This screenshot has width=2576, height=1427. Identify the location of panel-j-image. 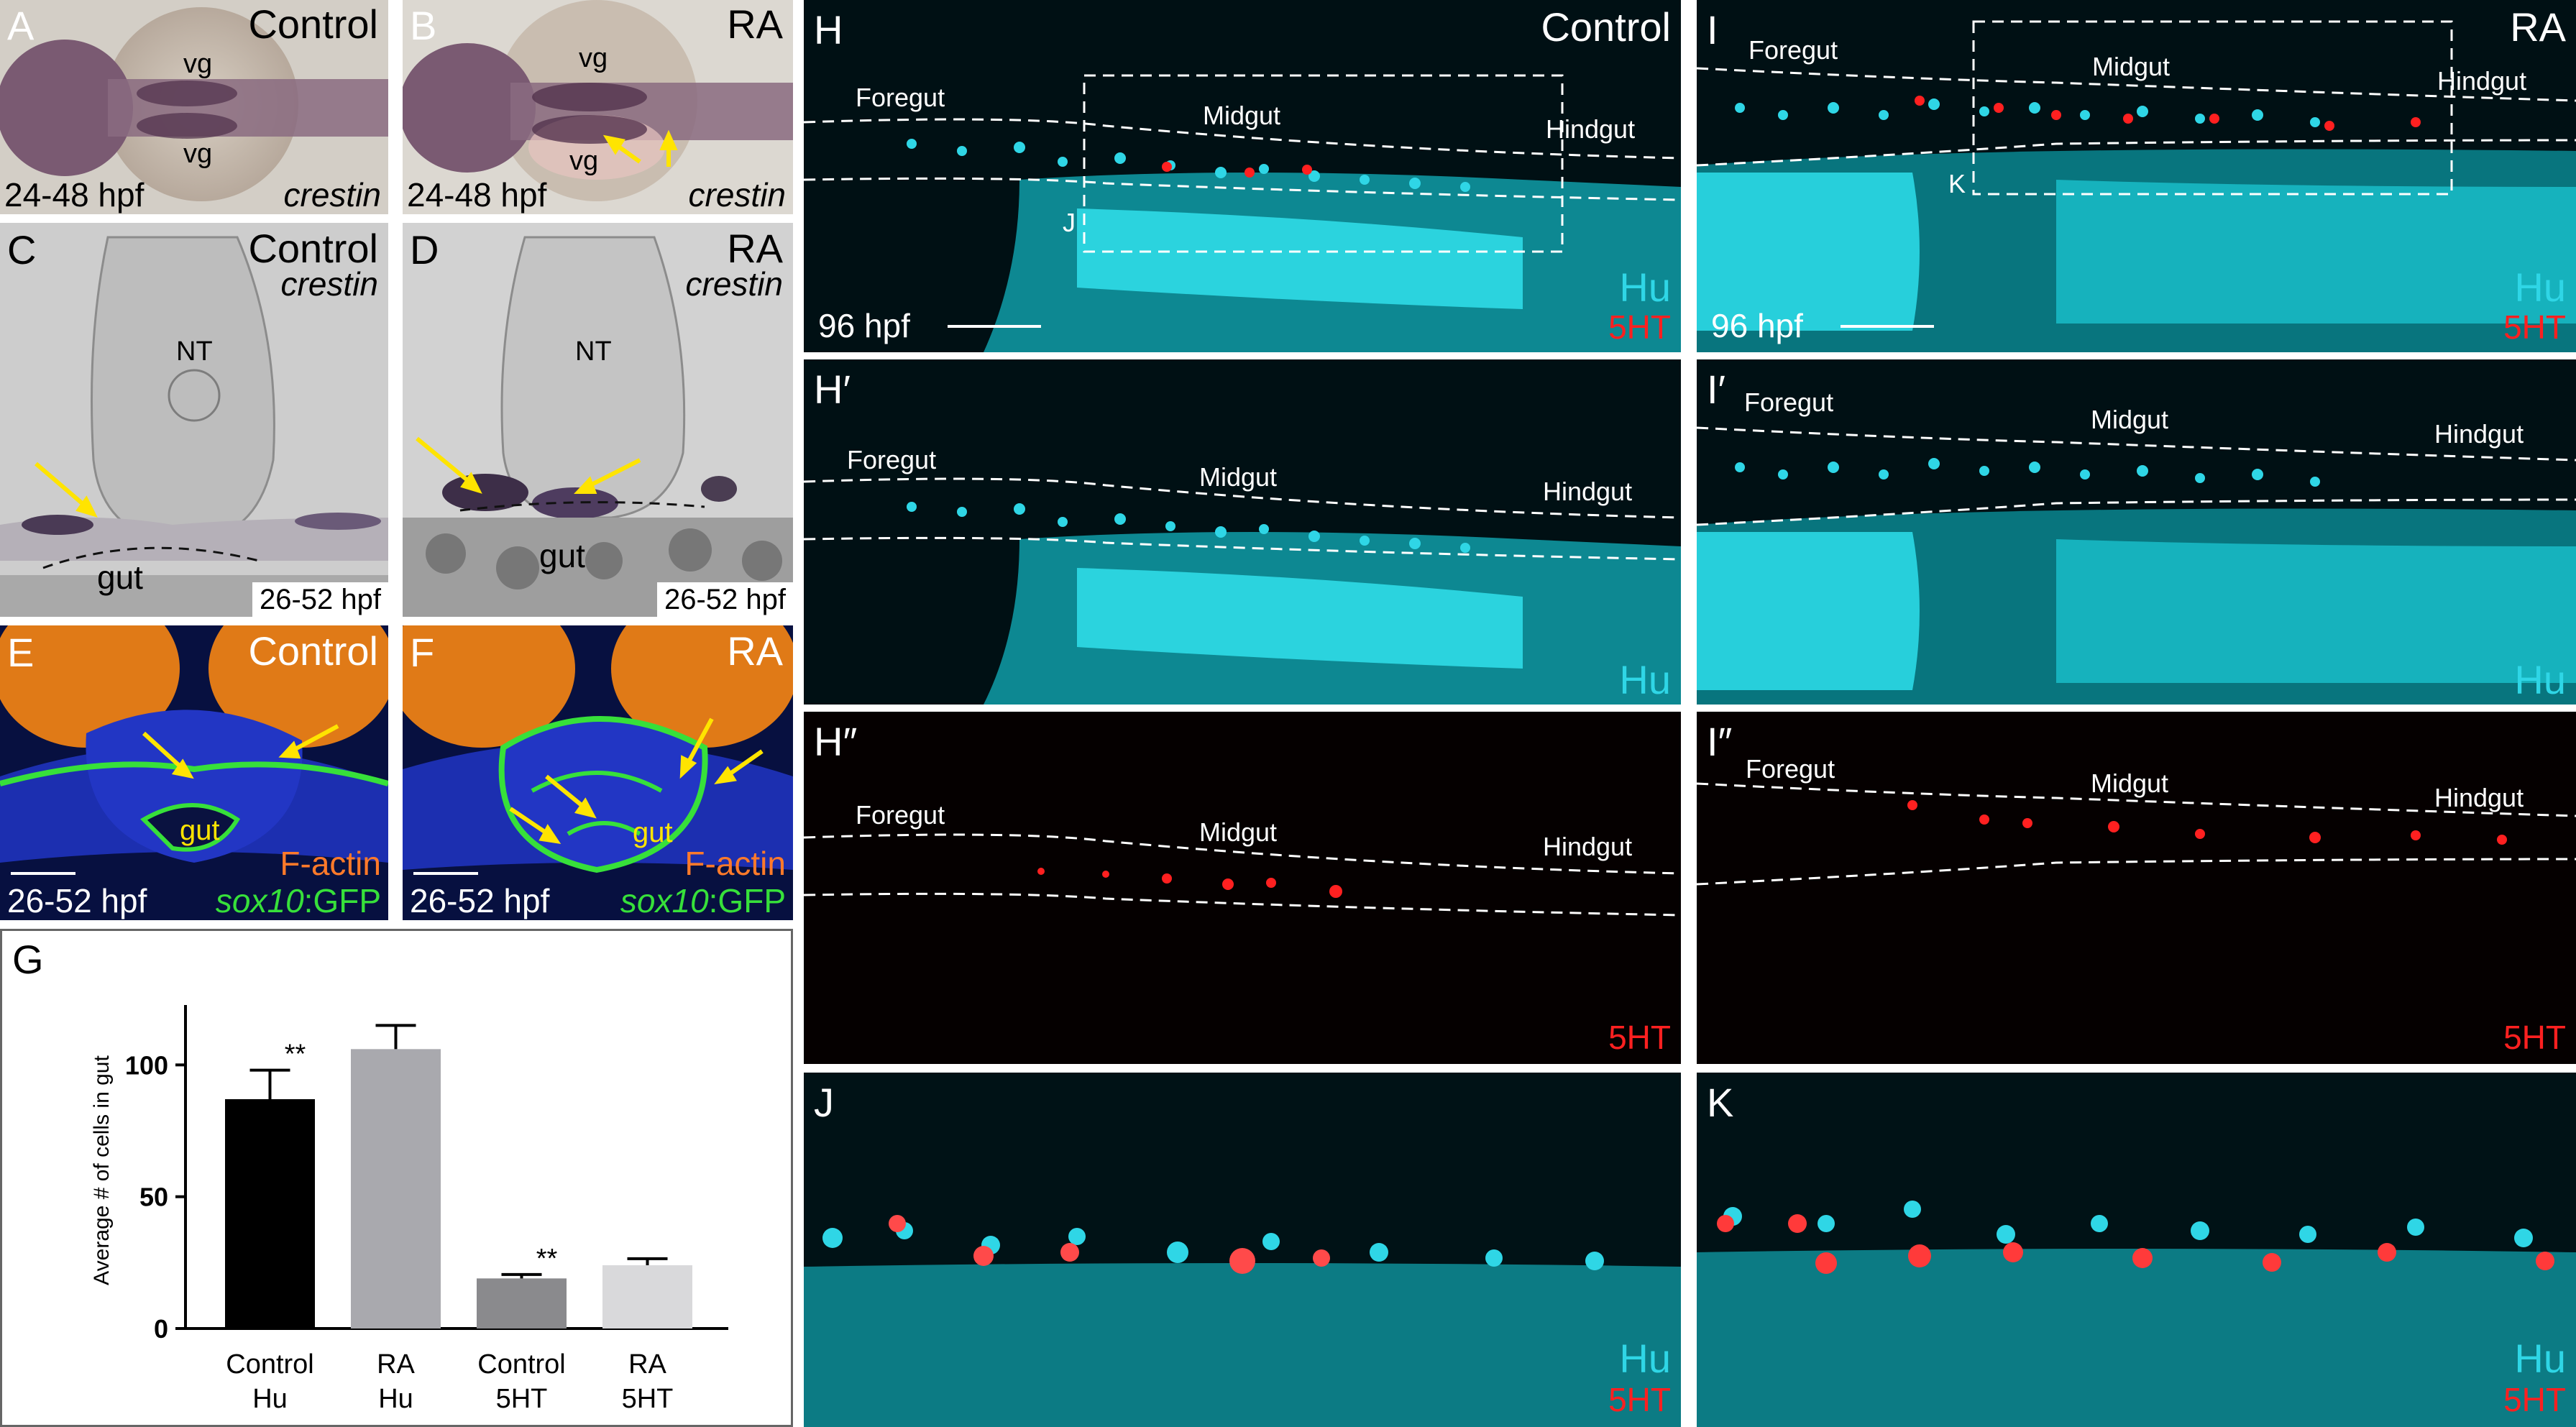
(1242, 1250).